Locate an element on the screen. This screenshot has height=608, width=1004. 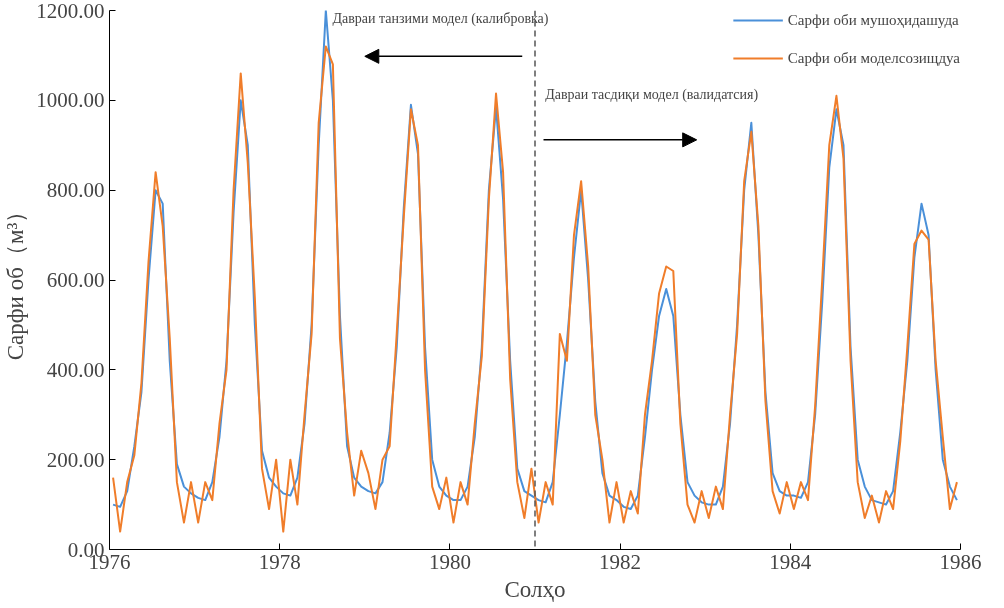
y-axis-title: Сарфи об（м³） is located at coordinates (16, 280).